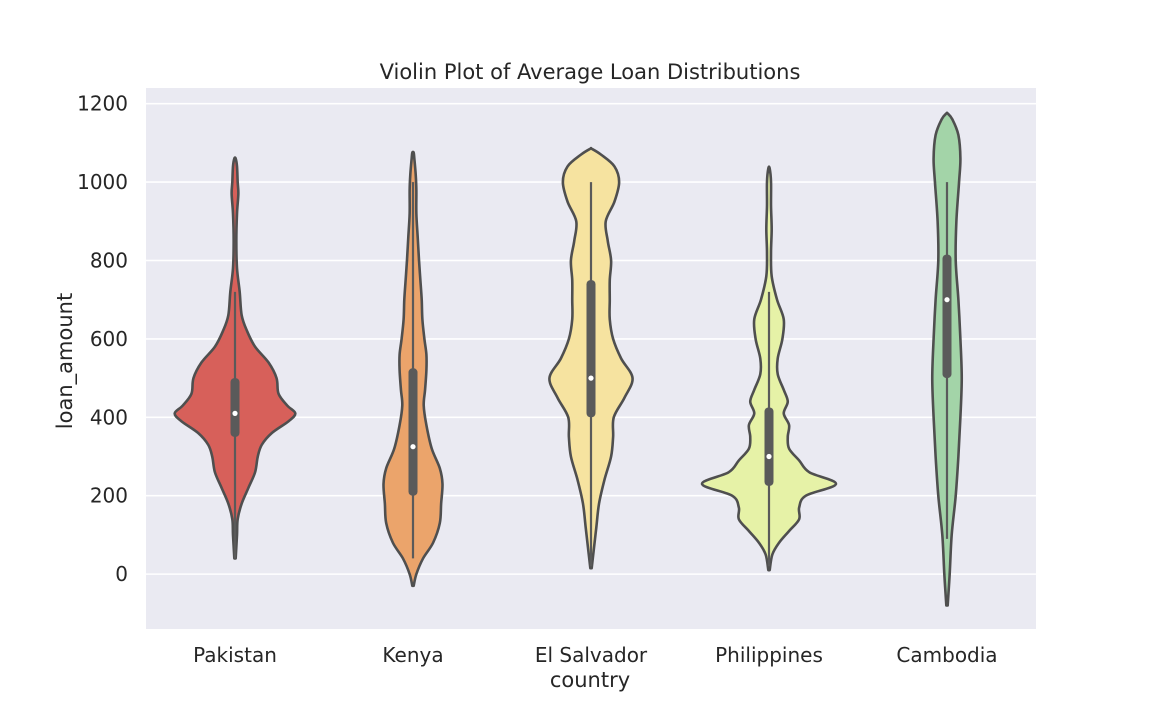 The image size is (1152, 724). What do you see at coordinates (102, 104) in the screenshot?
I see `y-tick-label: 1200` at bounding box center [102, 104].